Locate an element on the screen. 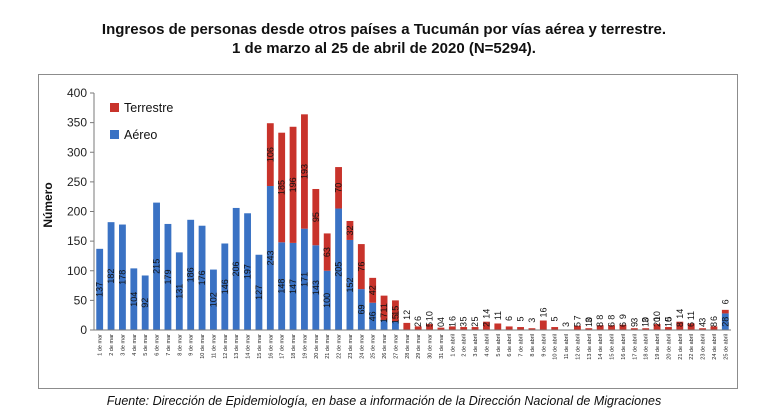 Image resolution: width=768 pixels, height=415 pixels. data-label-terrestre: 6 is located at coordinates (452, 318).